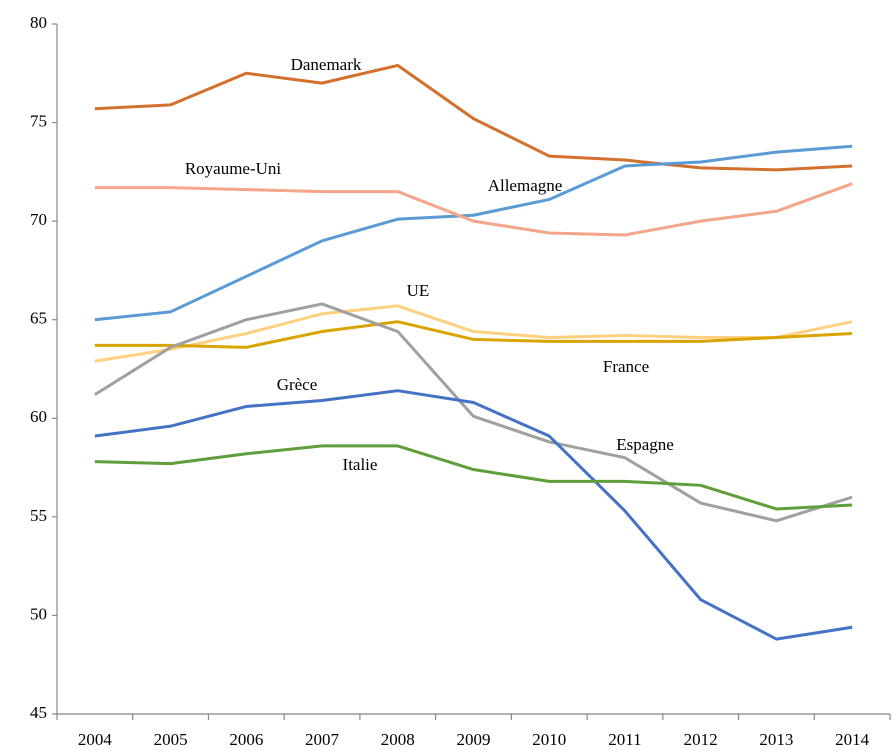 Image resolution: width=894 pixels, height=751 pixels. I want to click on series-label: France, so click(626, 366).